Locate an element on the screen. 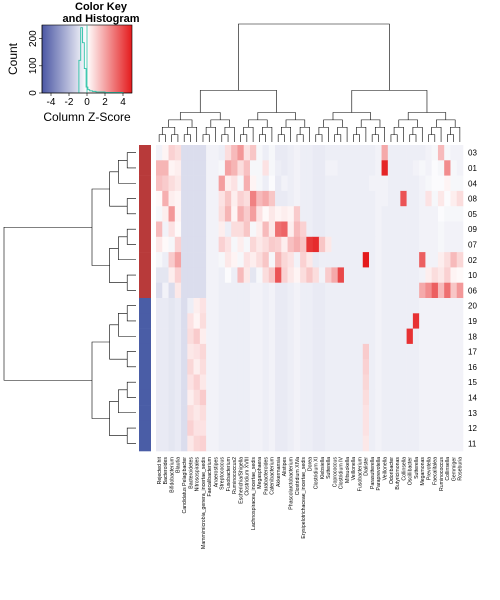  column-label: Faecalibacterium is located at coordinates (210, 477).